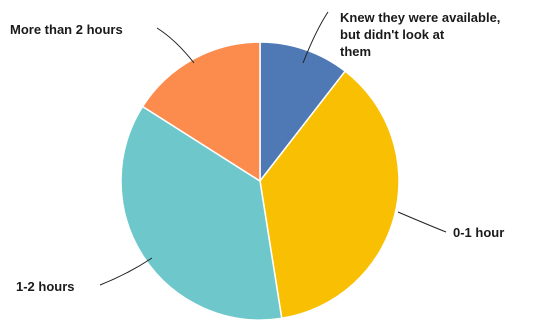 This screenshot has height=320, width=545. Describe the element at coordinates (478, 232) in the screenshot. I see `slice-label-0-1-hour: 0-1 hour` at that location.